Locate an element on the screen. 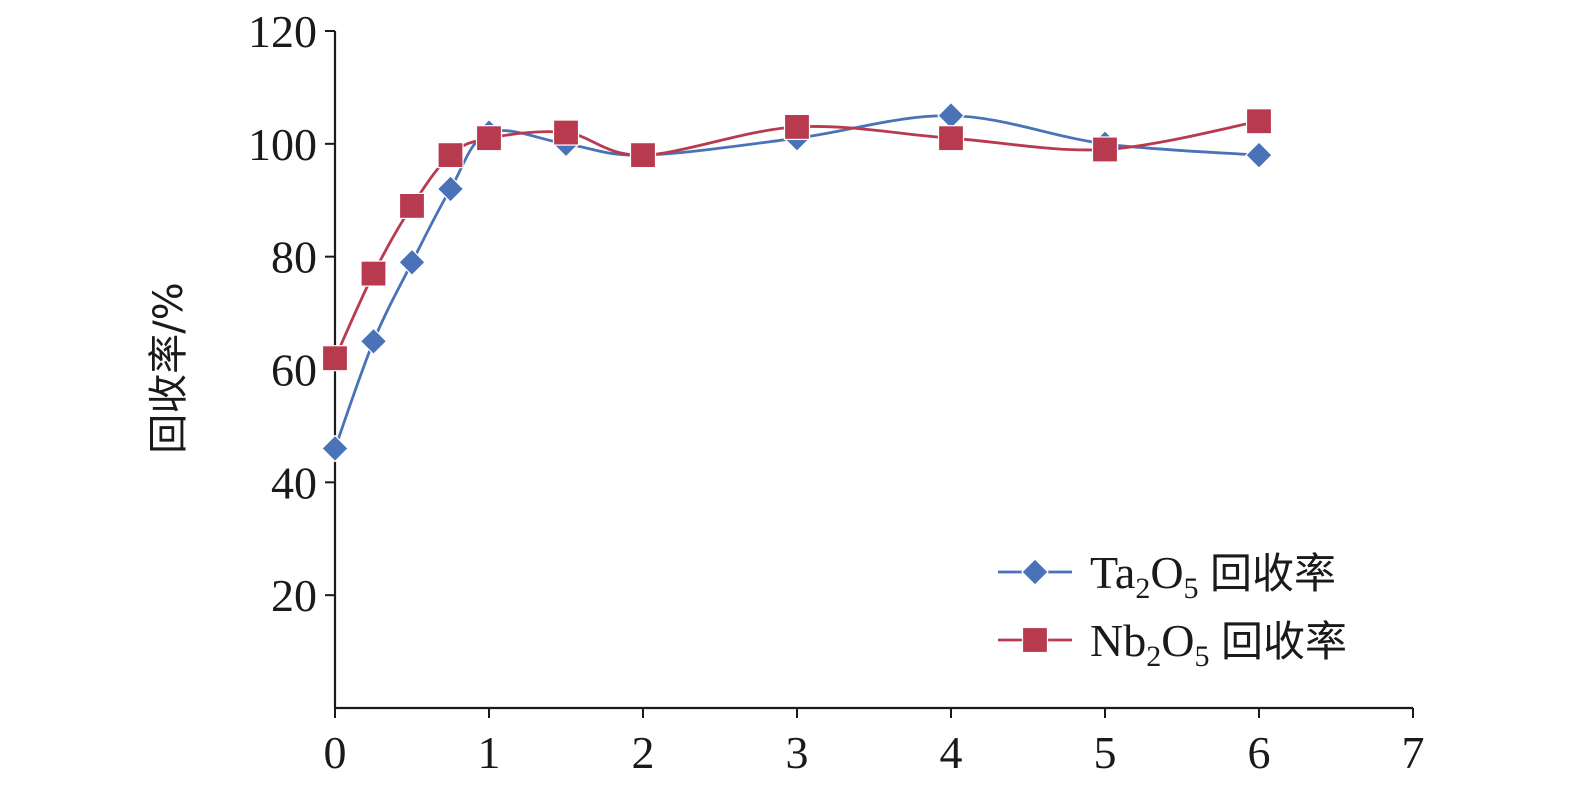 The image size is (1575, 790). legend-label-nb: Nb2O5 回收率 is located at coordinates (1218, 644).